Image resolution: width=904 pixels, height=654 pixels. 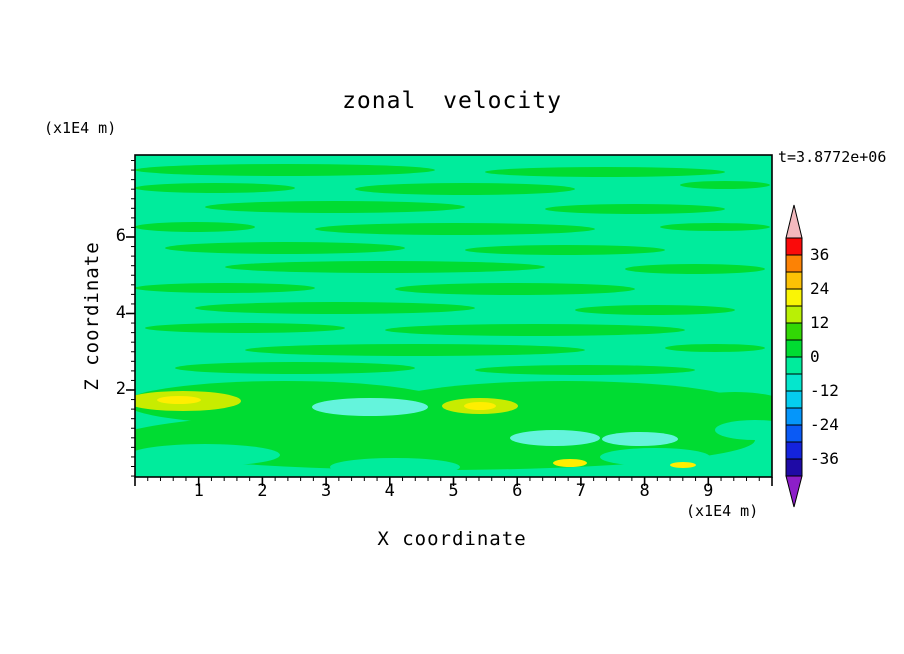 I want to click on z-tick-label: 4, so click(x=120, y=312).